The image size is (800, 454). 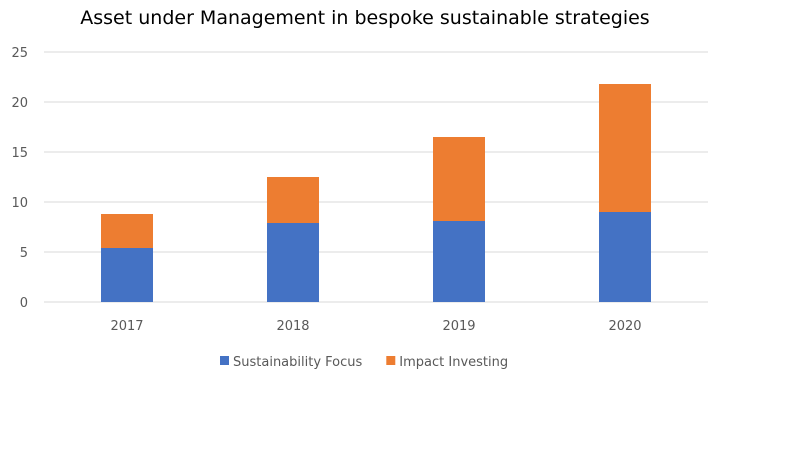 What do you see at coordinates (453, 362) in the screenshot?
I see `legend-label: Impact Investing` at bounding box center [453, 362].